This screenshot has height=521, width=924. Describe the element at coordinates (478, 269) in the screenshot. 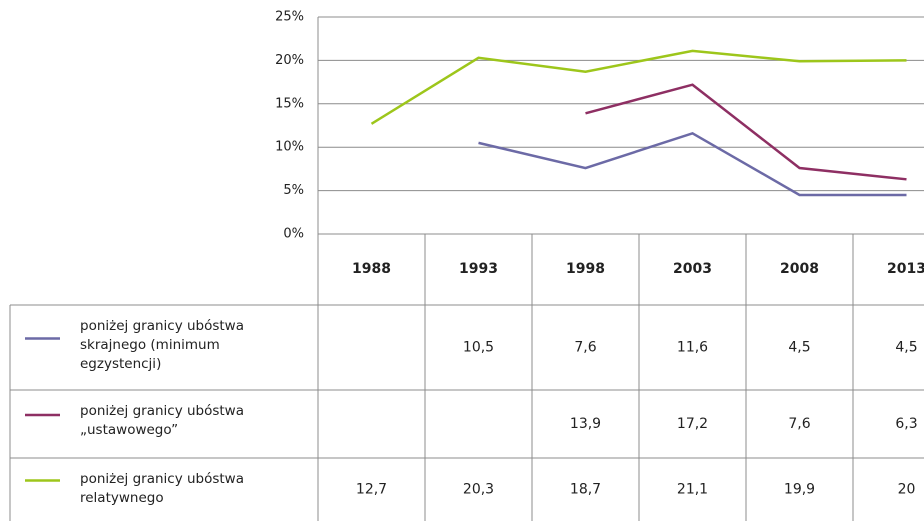

I see `x-tick-label: 1993` at that location.